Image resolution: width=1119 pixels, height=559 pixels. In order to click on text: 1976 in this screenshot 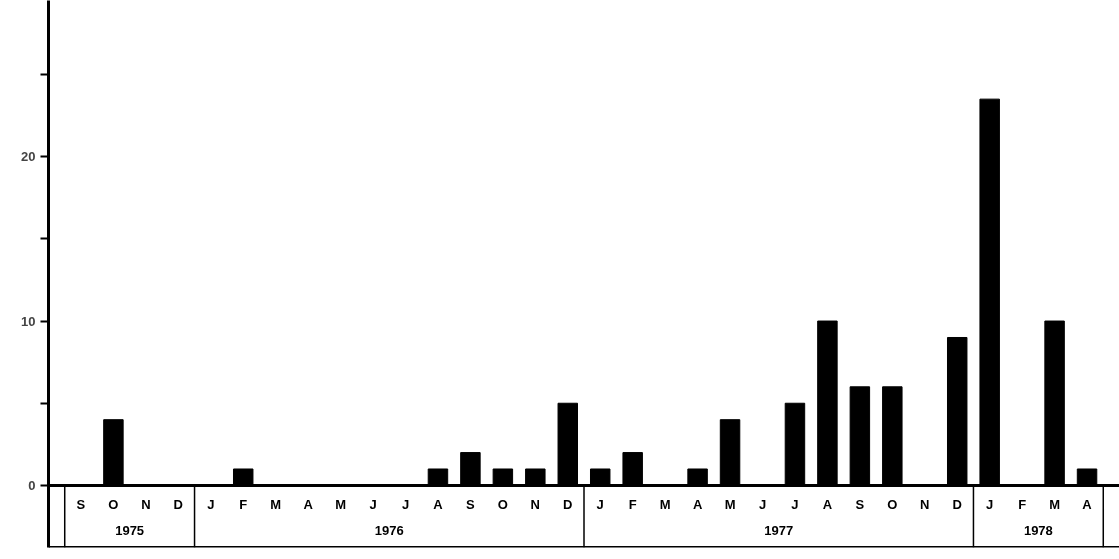, I will do `click(389, 530)`.